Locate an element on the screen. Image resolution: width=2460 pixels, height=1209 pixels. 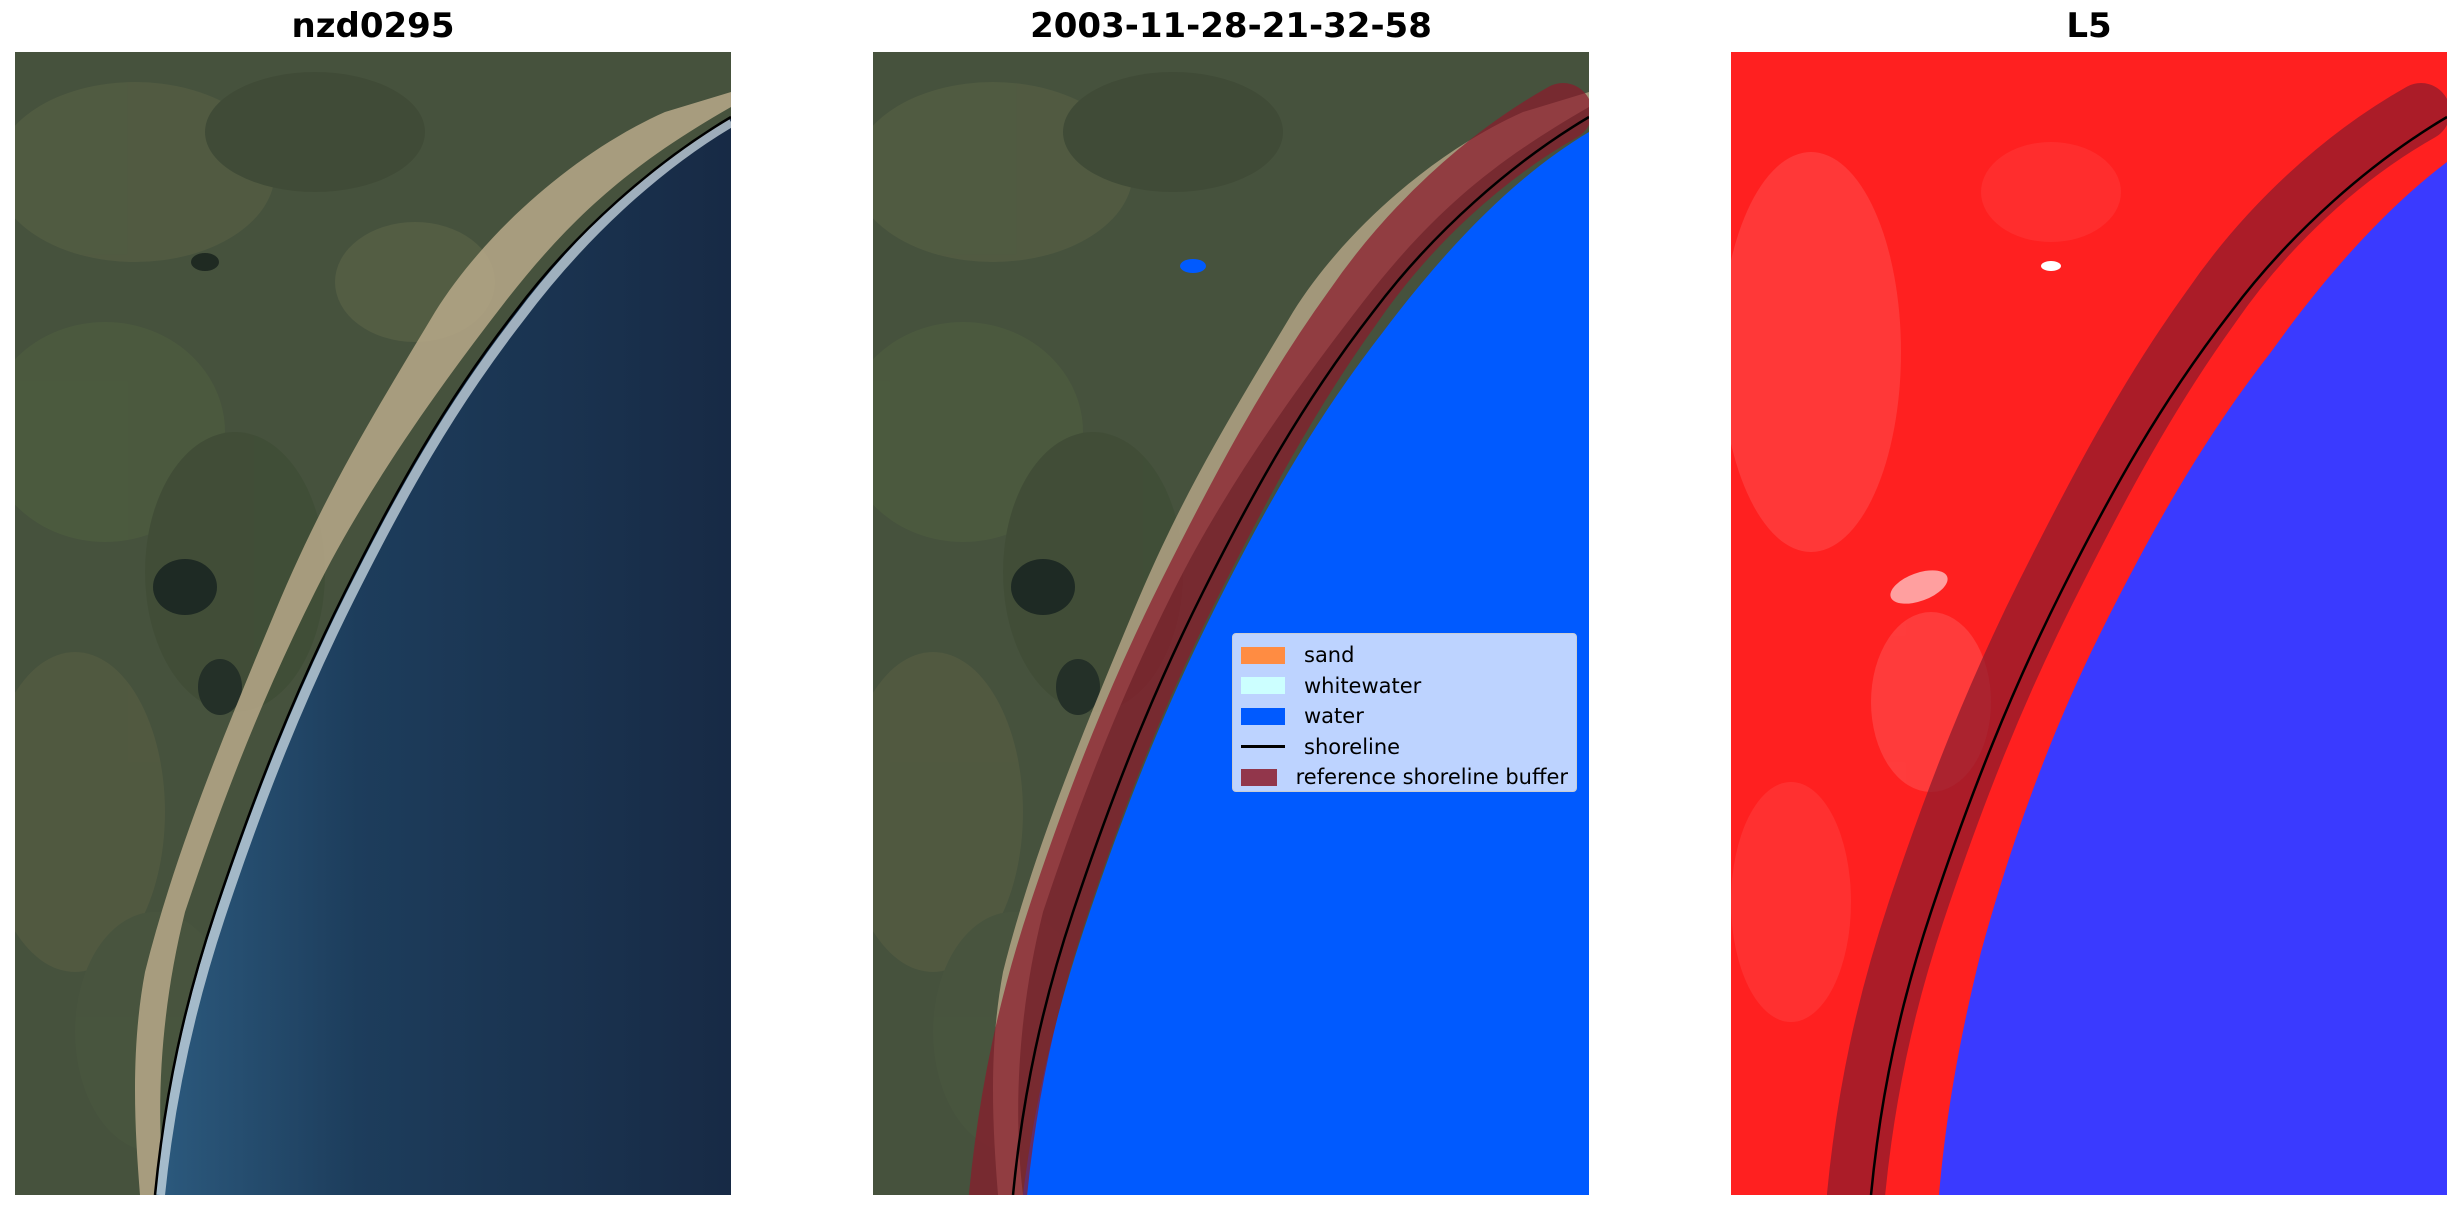
legend-item-buffer: reference shoreline buffer is located at coordinates (1404, 777).